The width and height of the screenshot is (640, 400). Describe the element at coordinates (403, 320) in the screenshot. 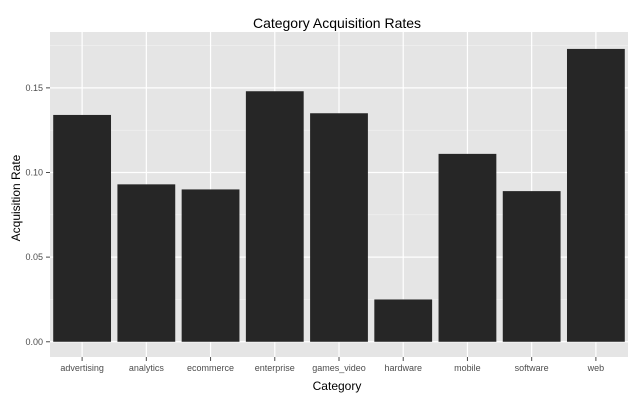

I see `bar-hardware` at that location.